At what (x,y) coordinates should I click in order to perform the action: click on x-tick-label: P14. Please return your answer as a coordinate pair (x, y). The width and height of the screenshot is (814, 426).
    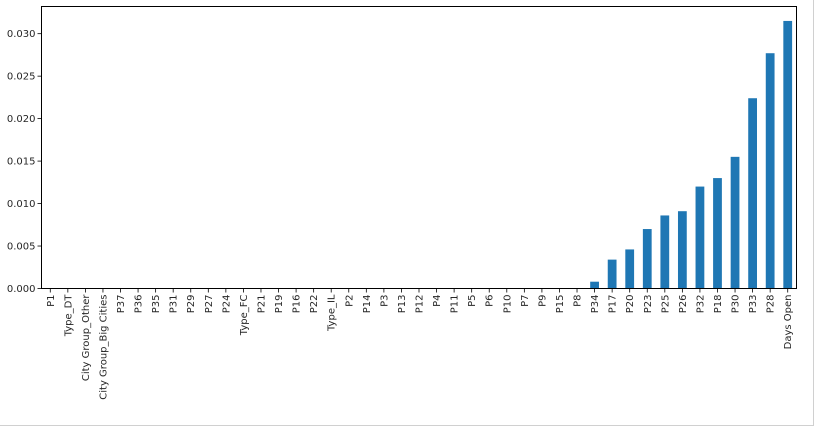
    Looking at the image, I should click on (367, 304).